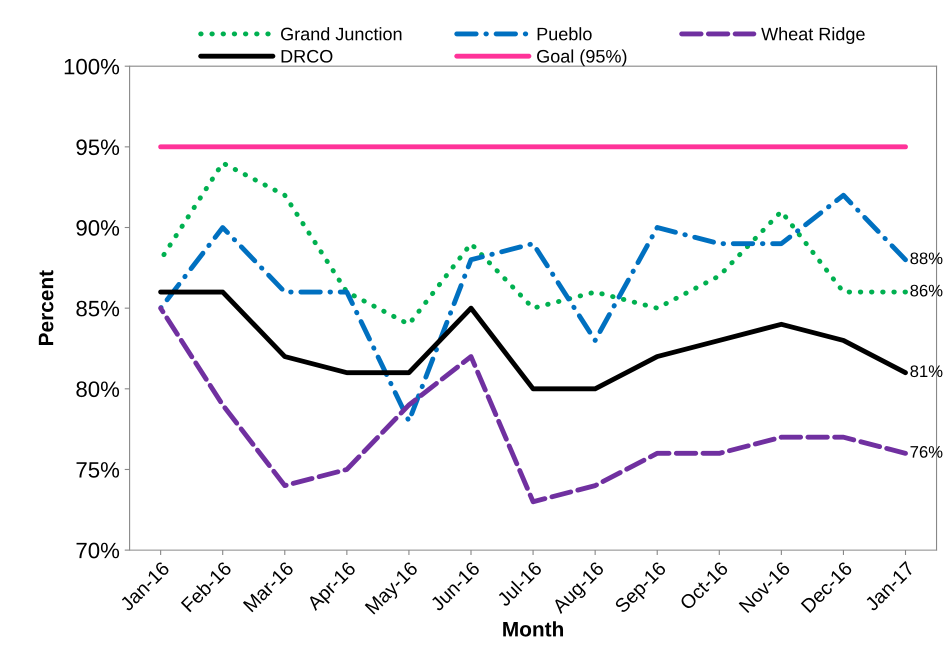 The image size is (946, 662). Describe the element at coordinates (46, 307) in the screenshot. I see `y-axis-title: Percent` at that location.